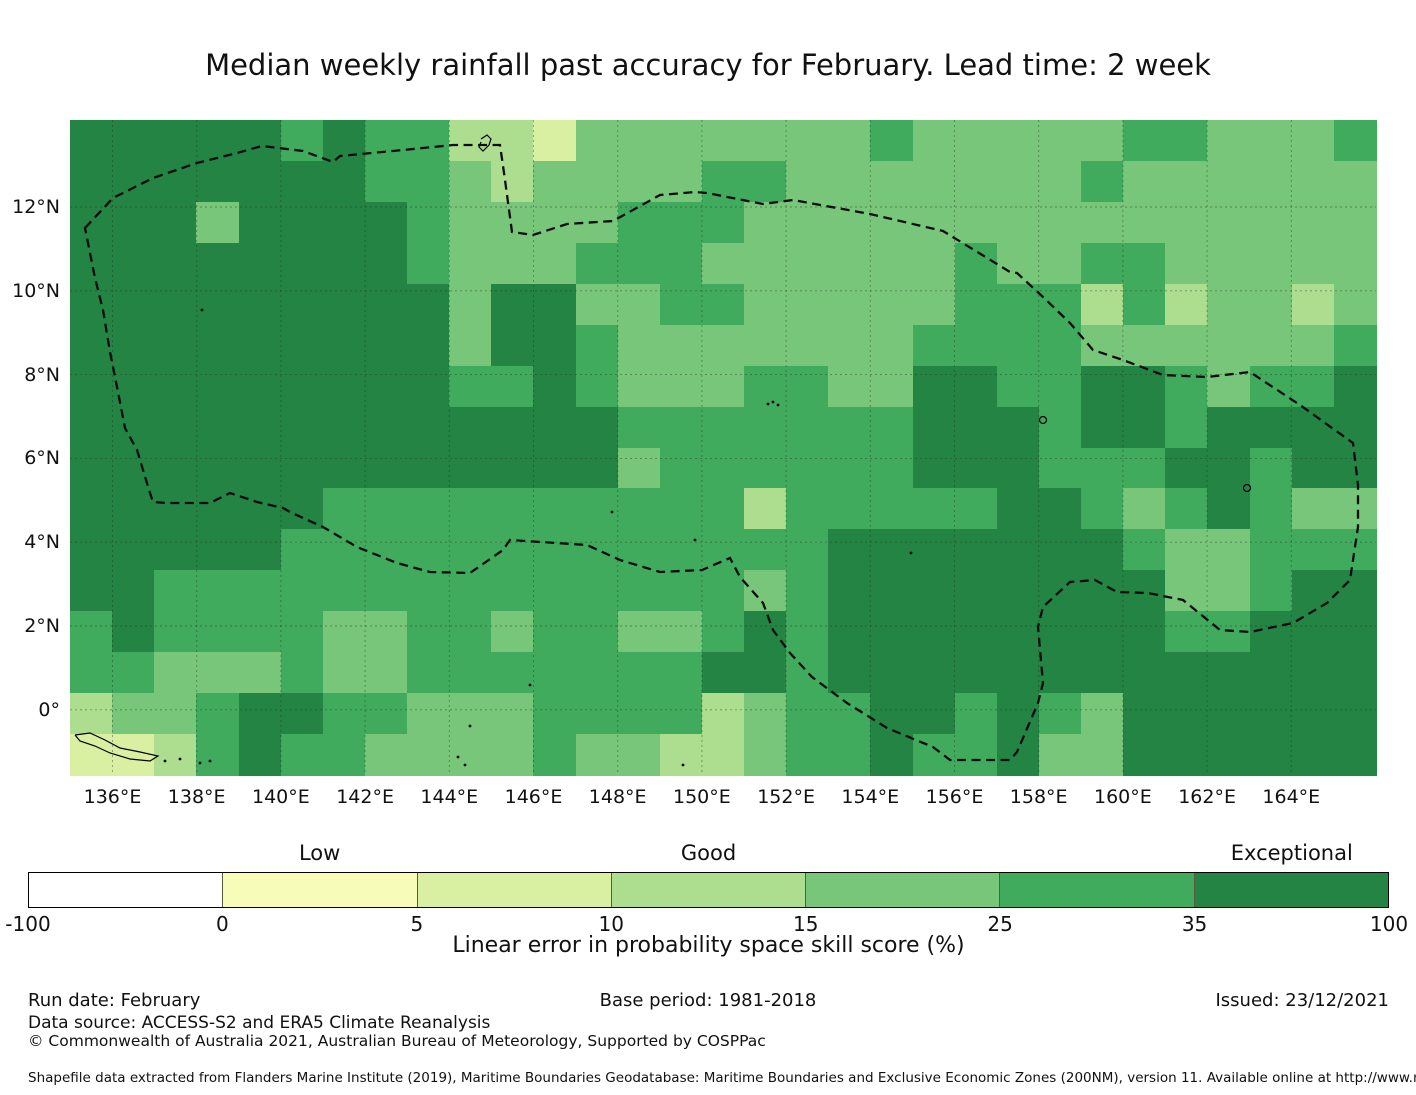 This screenshot has height=1095, width=1416. What do you see at coordinates (1000, 924) in the screenshot?
I see `colorbar-tick-label: 25` at bounding box center [1000, 924].